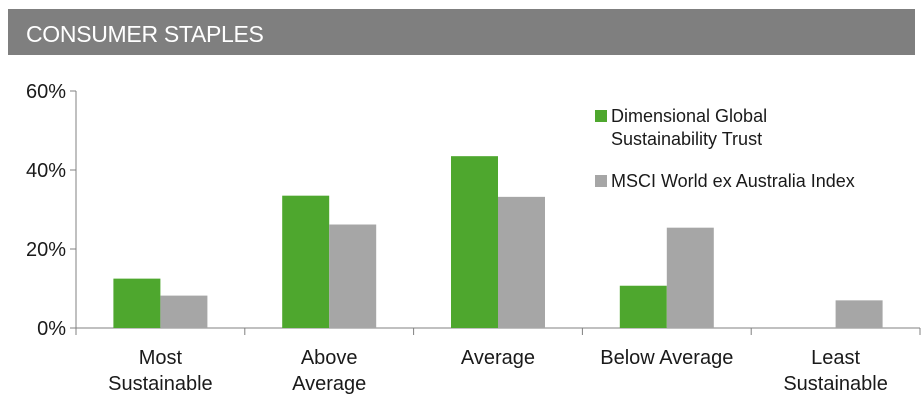  What do you see at coordinates (145, 34) in the screenshot?
I see `chart-title: CONSUMER STAPLES` at bounding box center [145, 34].